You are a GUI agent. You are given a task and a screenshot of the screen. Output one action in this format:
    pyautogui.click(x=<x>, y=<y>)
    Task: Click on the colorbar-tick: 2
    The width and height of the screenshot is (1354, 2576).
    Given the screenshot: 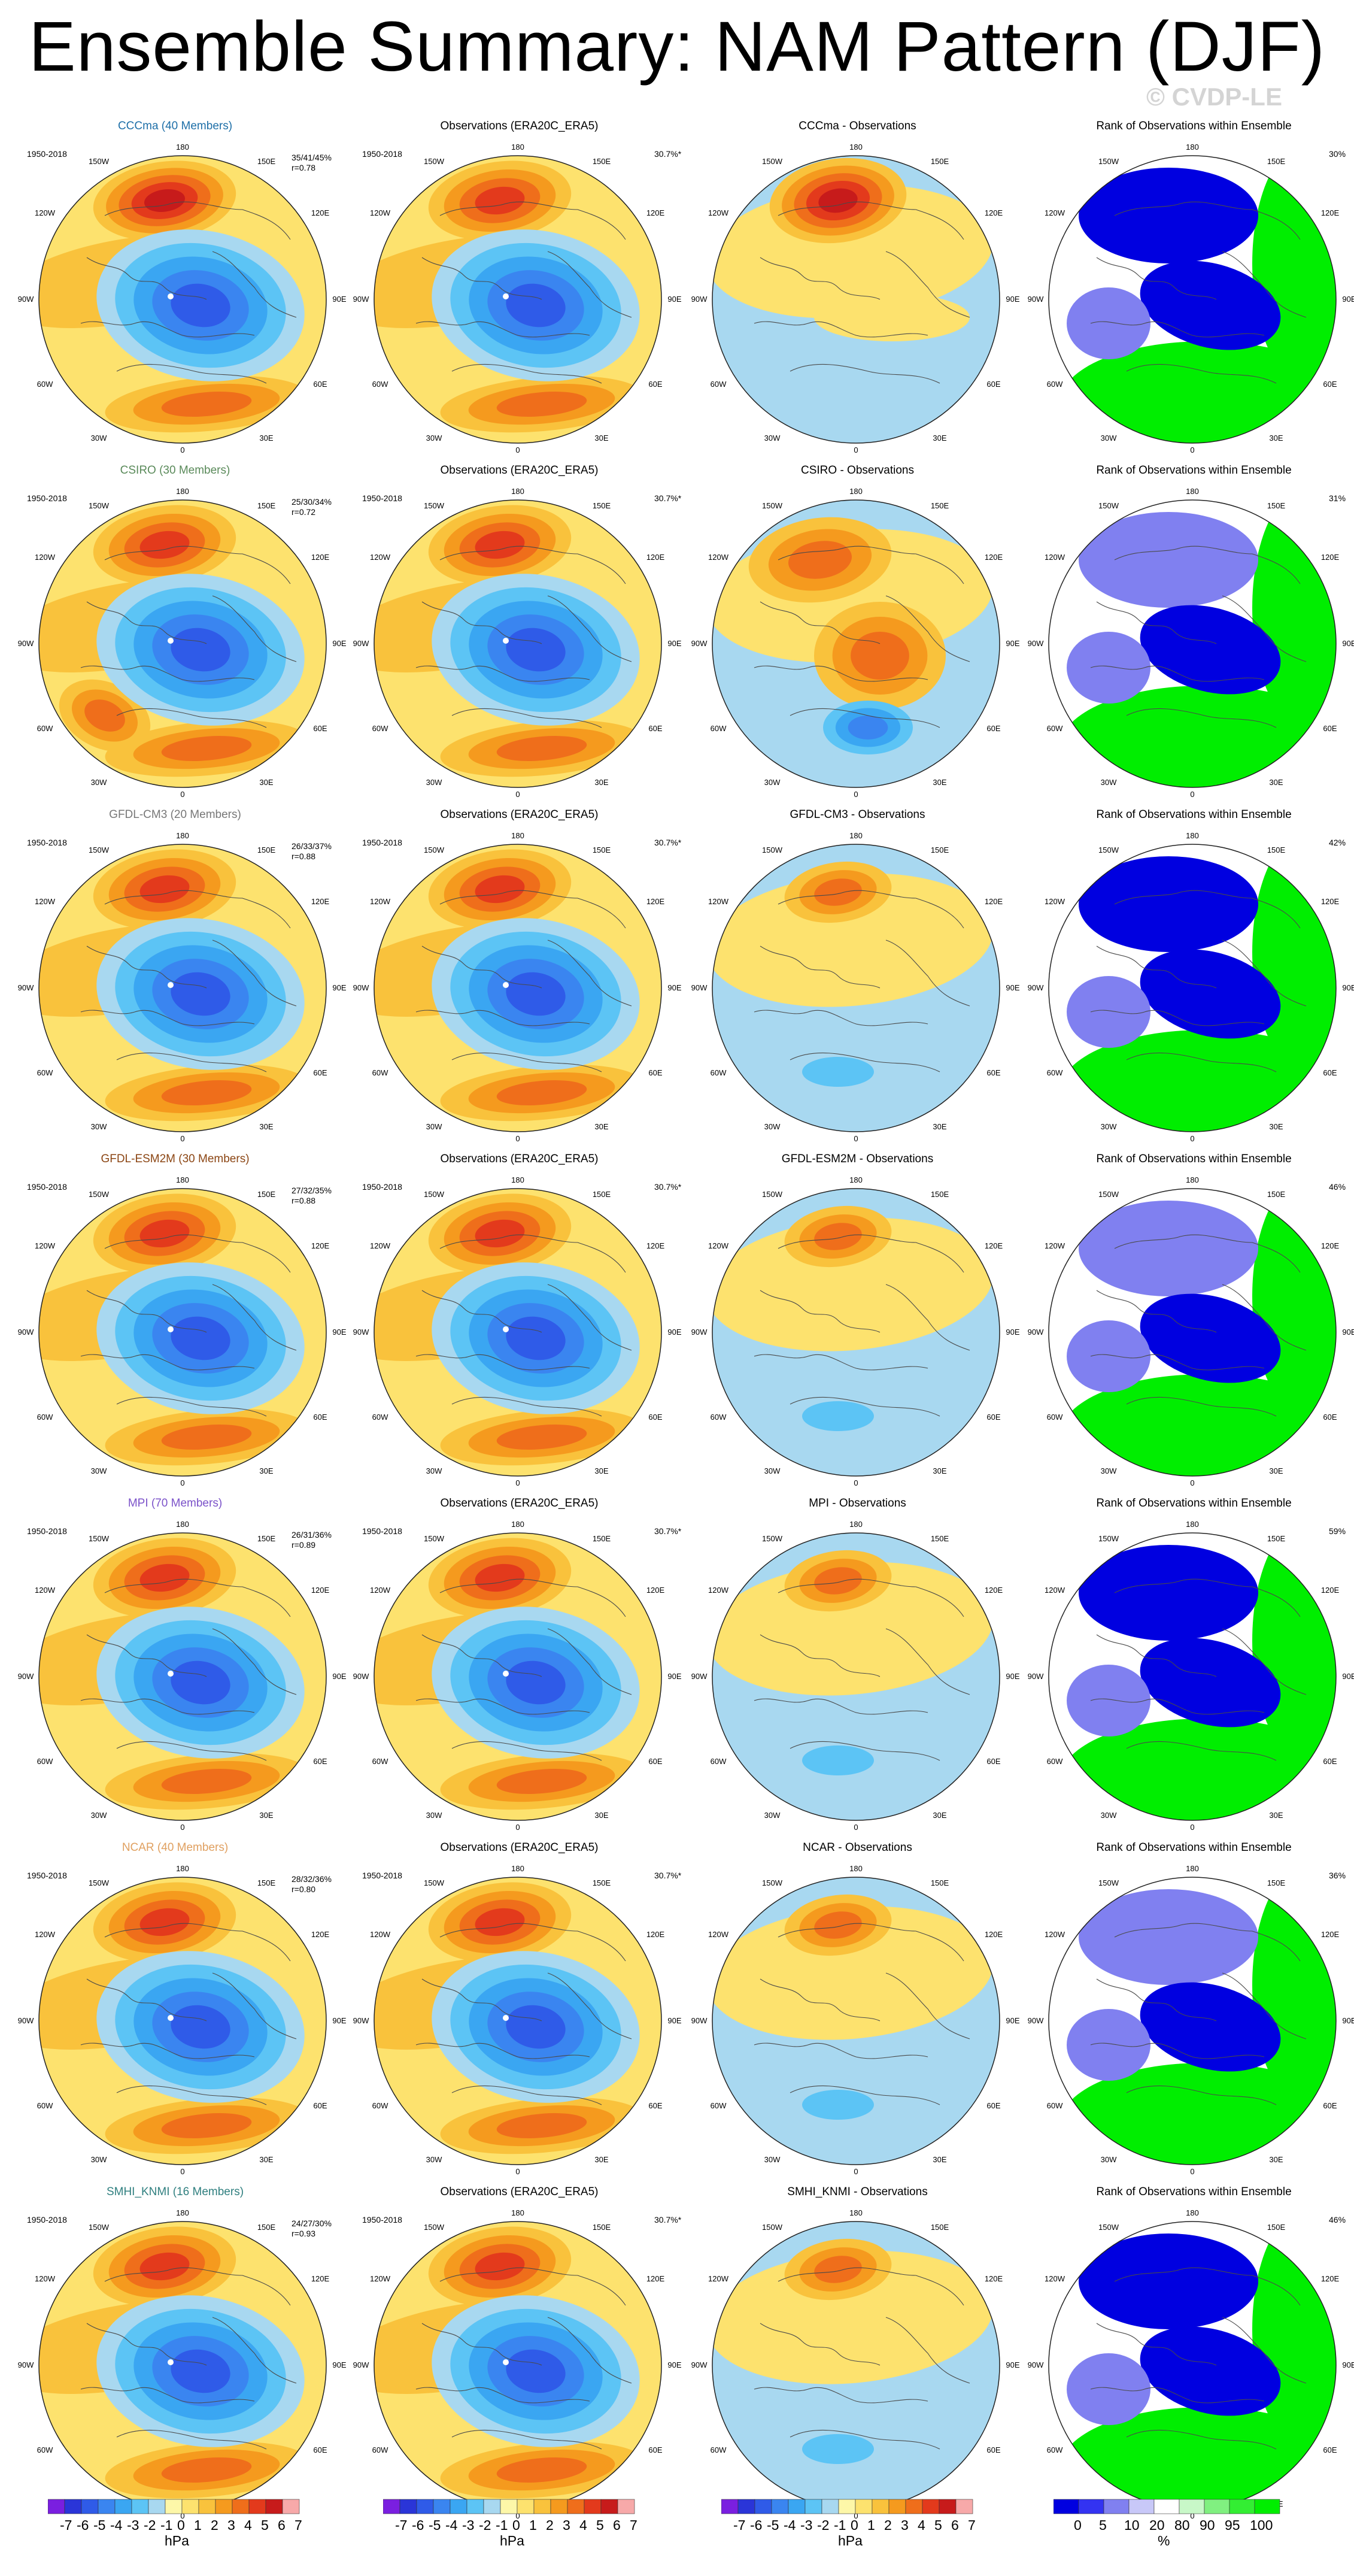 What is the action you would take?
    pyautogui.click(x=550, y=2525)
    